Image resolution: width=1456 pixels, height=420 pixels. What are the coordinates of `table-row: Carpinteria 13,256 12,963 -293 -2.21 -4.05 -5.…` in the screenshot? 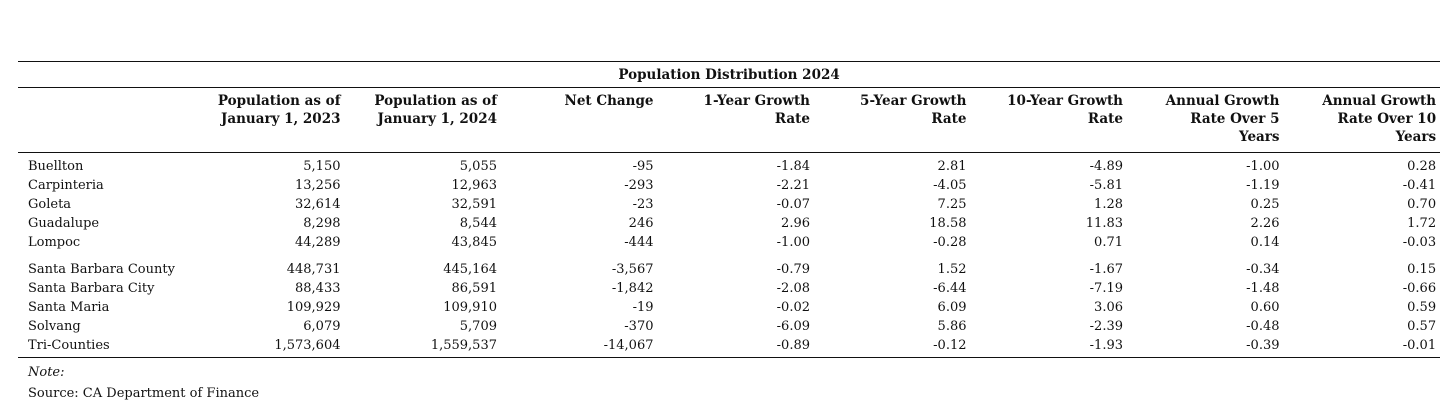 It's located at (729, 185).